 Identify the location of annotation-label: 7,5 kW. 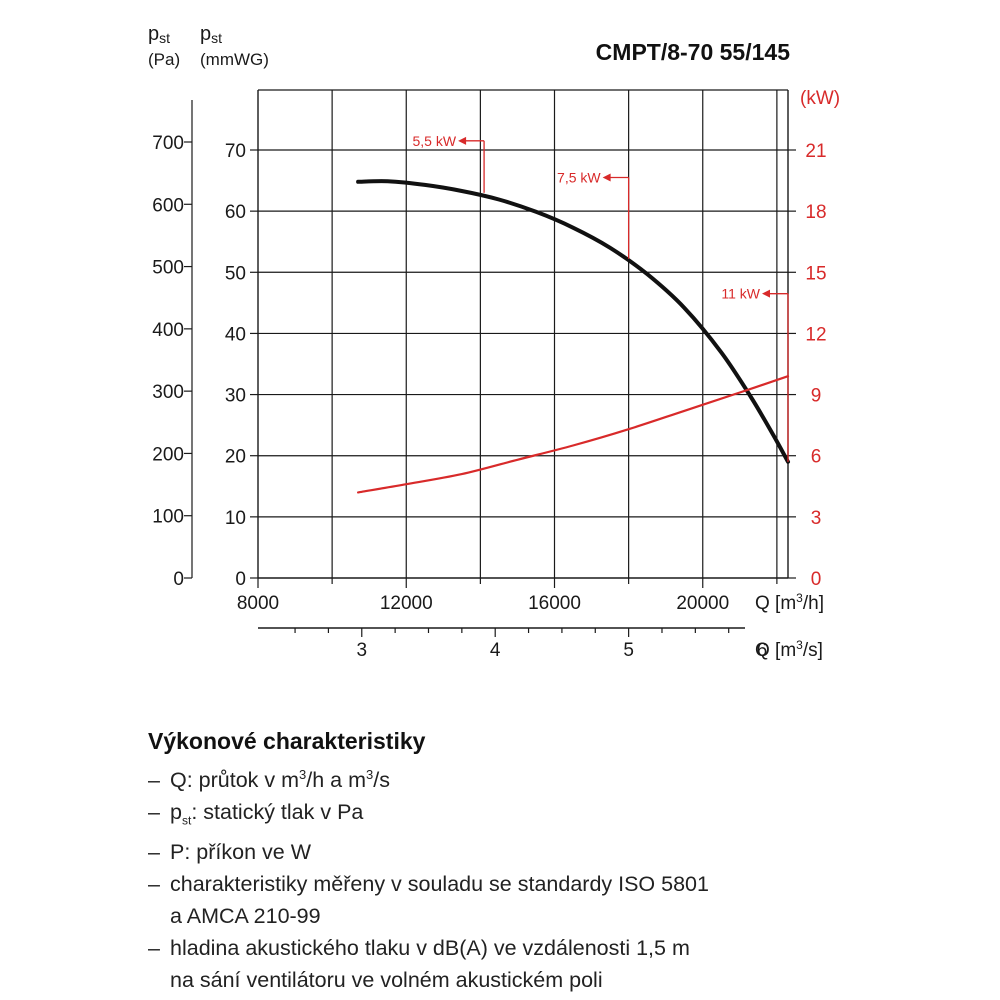
(579, 178).